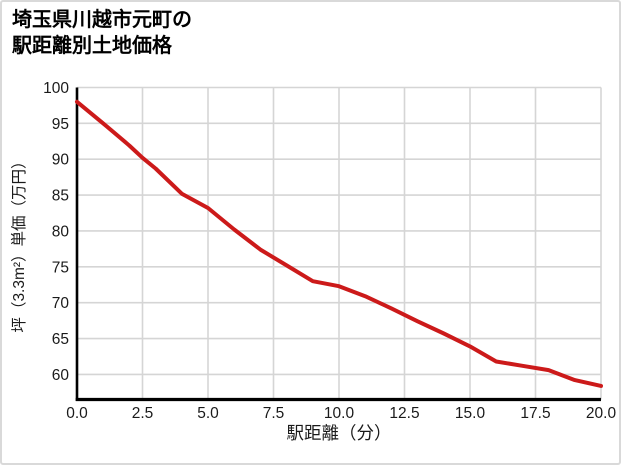  What do you see at coordinates (601, 413) in the screenshot?
I see `x-tick-label: 20.0` at bounding box center [601, 413].